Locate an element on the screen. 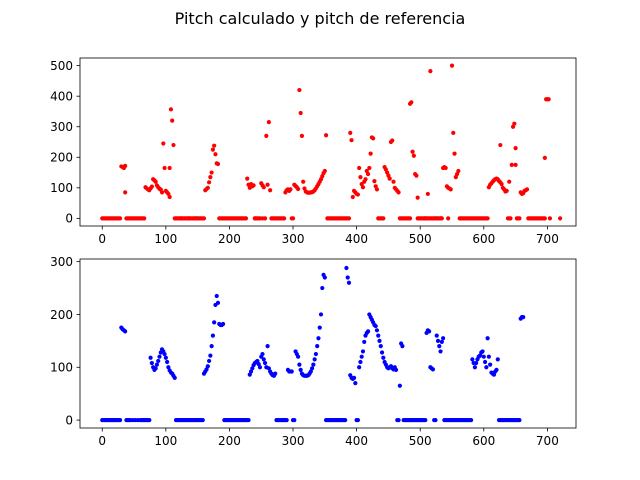 This screenshot has height=480, width=640. top-x-tick-label: 100 is located at coordinates (165, 239).